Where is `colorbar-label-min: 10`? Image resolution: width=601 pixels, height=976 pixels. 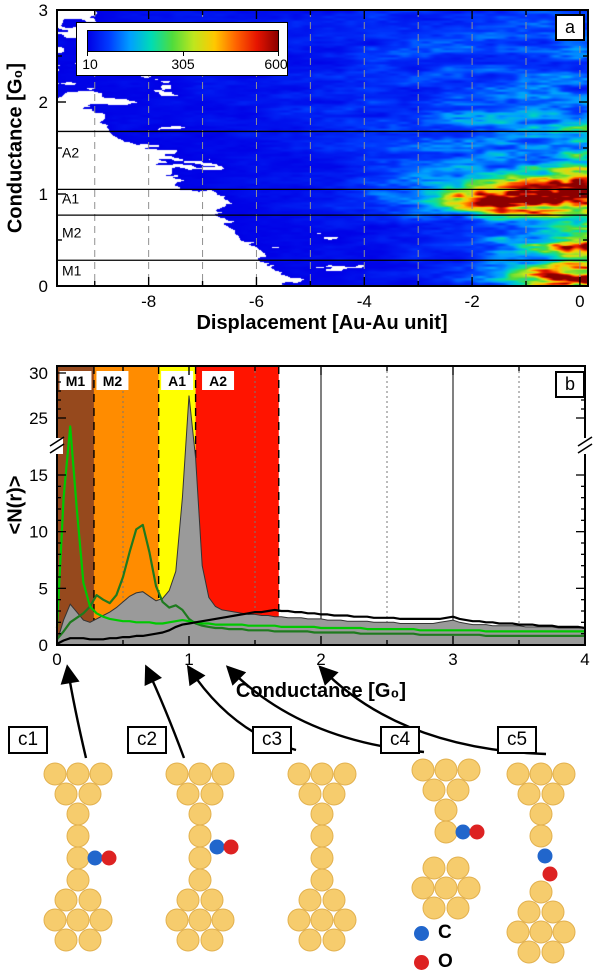 colorbar-label-min: 10 is located at coordinates (90, 64).